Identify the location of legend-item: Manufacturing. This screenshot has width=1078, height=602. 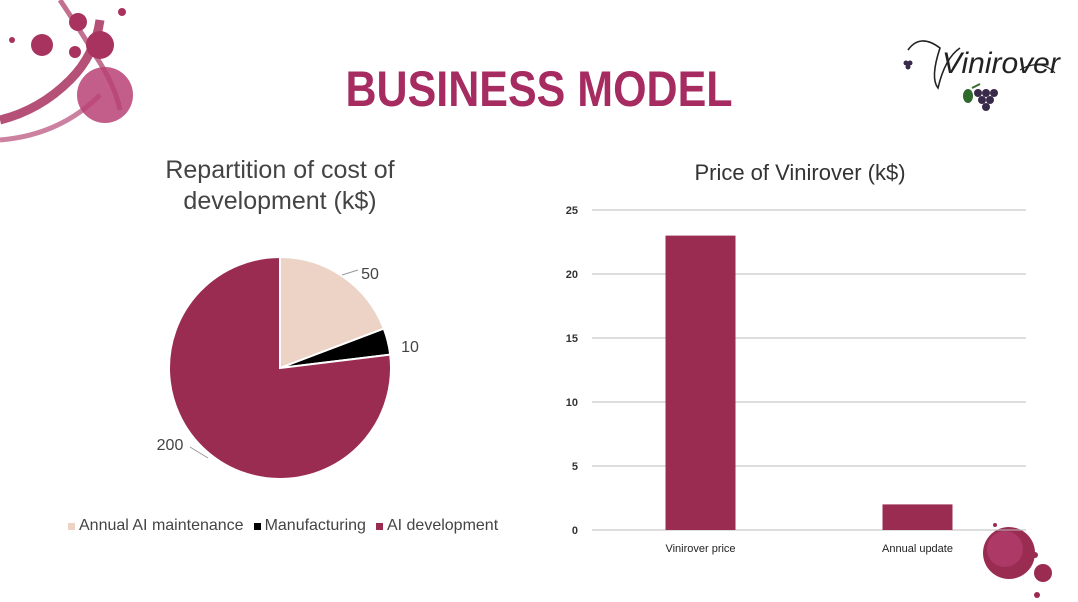
(309, 526).